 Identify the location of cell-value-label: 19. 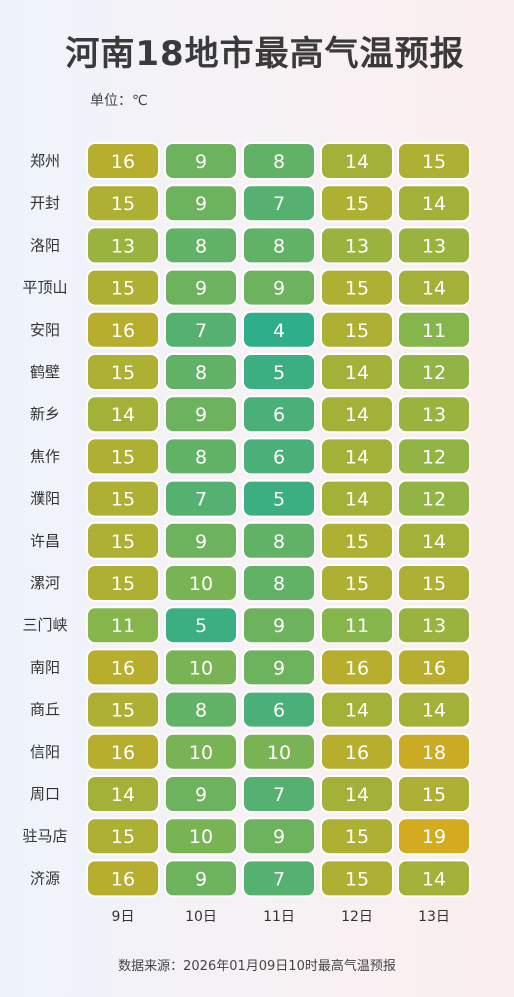
(434, 837).